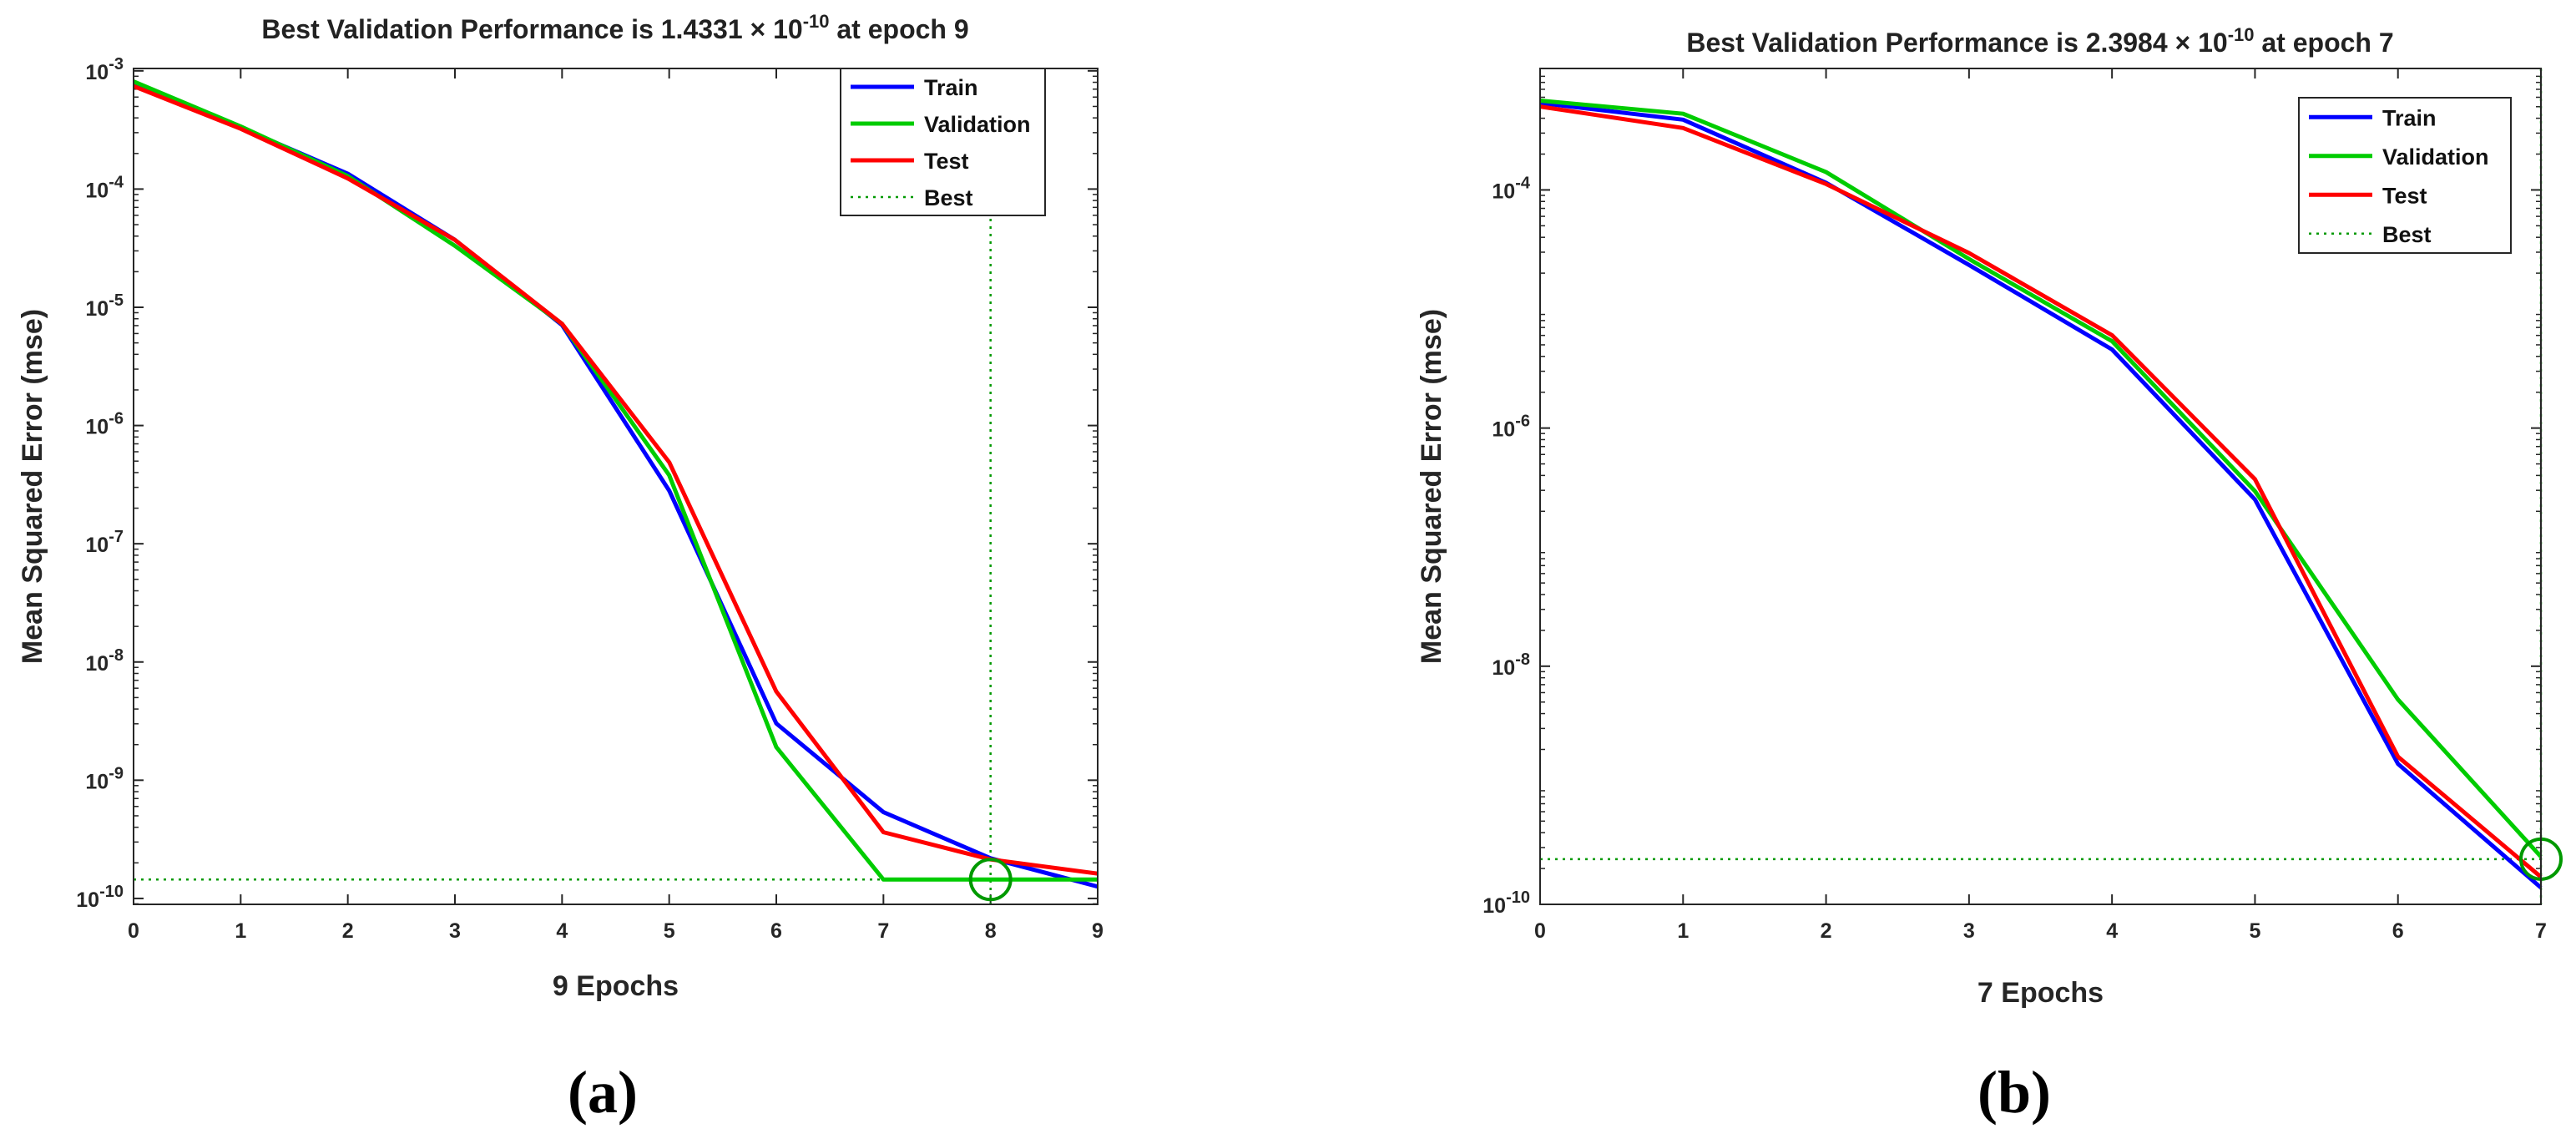  Describe the element at coordinates (2014, 1092) in the screenshot. I see `panel-caption: (b)` at that location.